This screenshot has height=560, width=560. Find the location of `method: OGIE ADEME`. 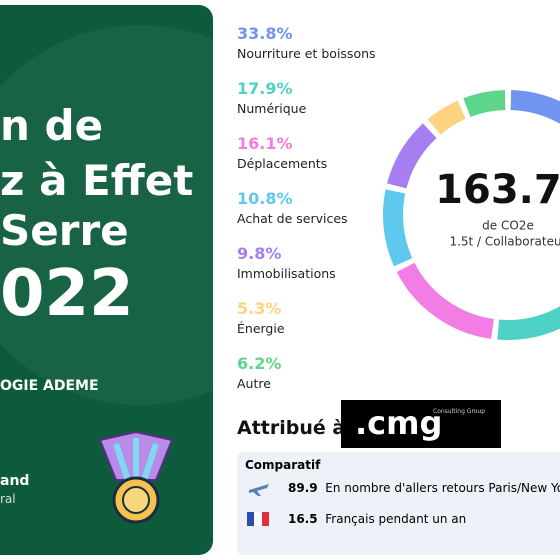

method: OGIE ADEME is located at coordinates (49, 386).